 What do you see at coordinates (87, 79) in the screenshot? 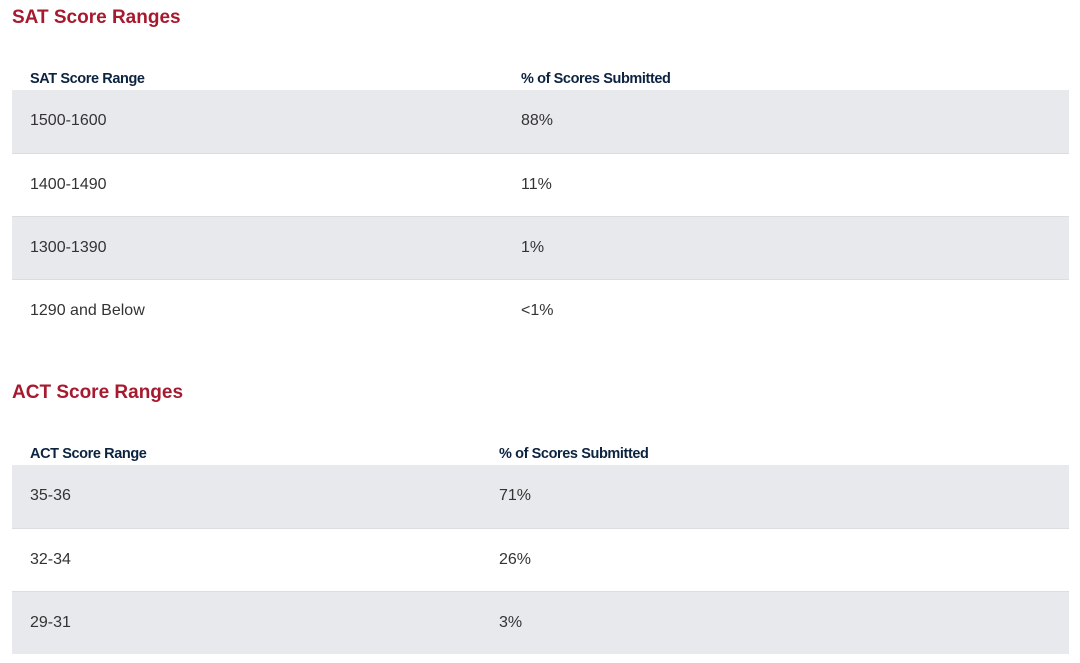
I see `column-header-range: SAT Score Range` at bounding box center [87, 79].